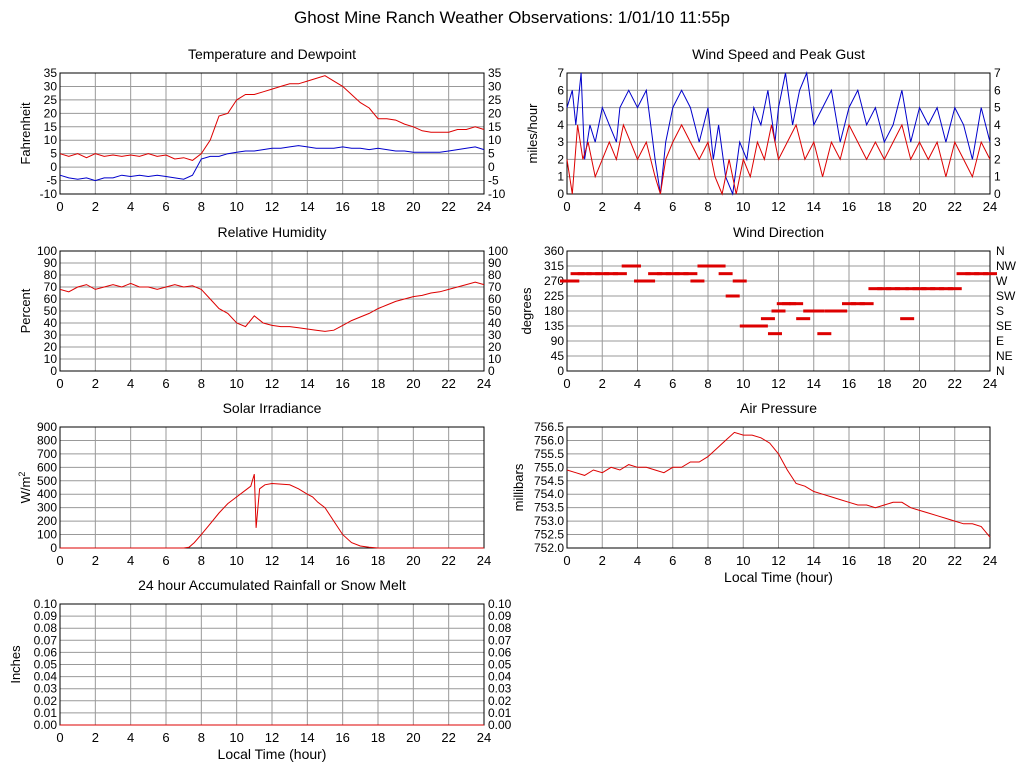 This screenshot has height=768, width=1024. I want to click on rain-y-tick-label-right: 0.03, so click(500, 689).